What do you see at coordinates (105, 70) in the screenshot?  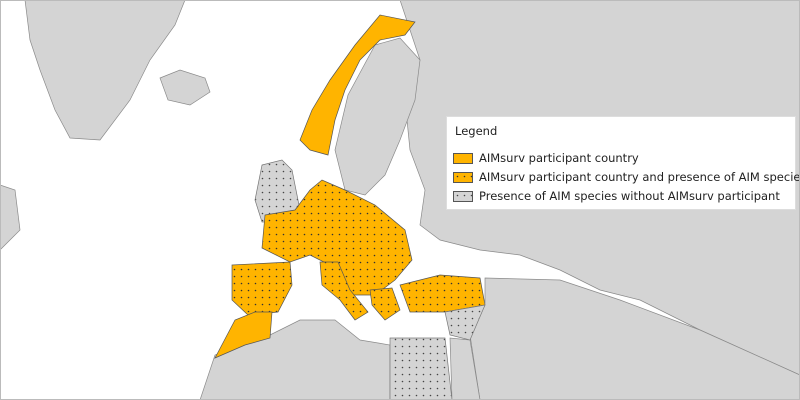 I see `greenland` at bounding box center [105, 70].